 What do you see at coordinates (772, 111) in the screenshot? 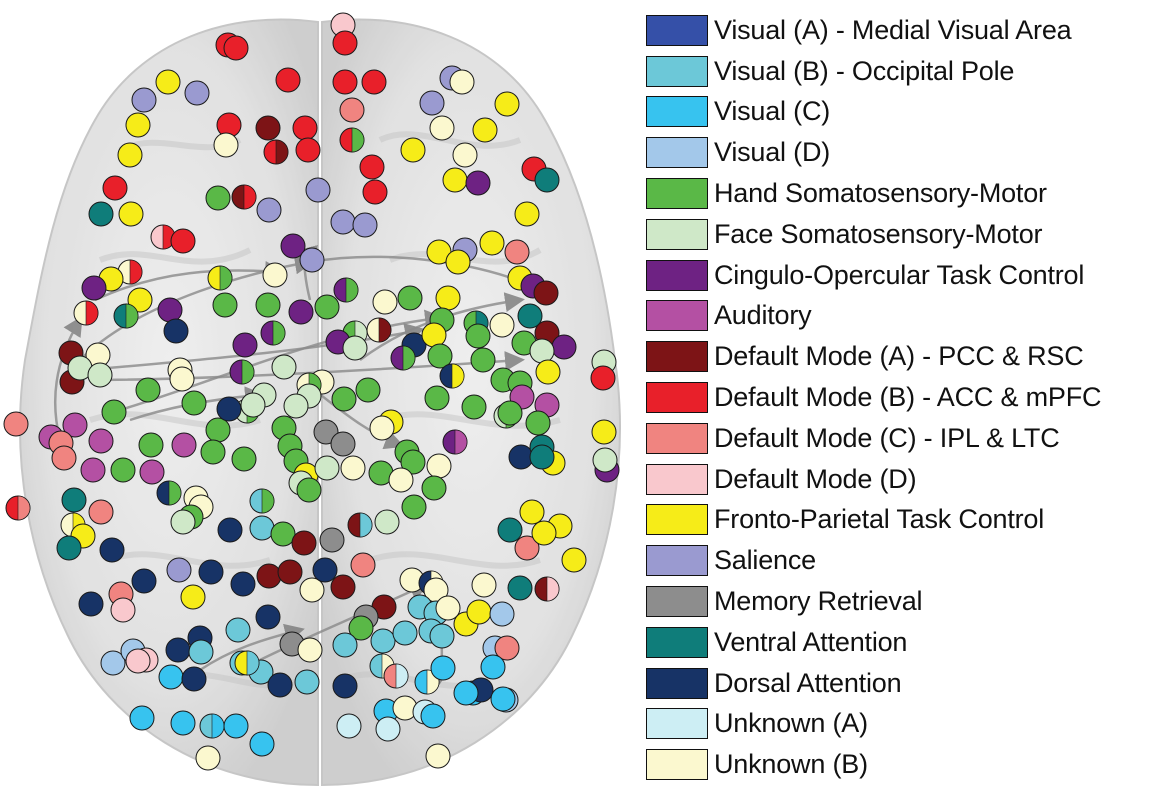
I see `legend-label: Visual (C)` at bounding box center [772, 111].